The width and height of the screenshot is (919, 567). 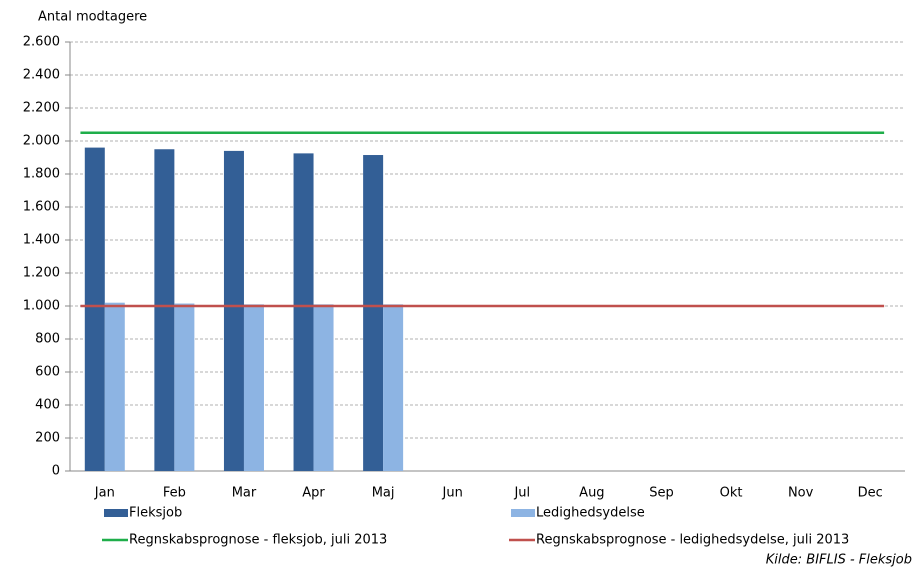 I want to click on x-tick-label: Aug, so click(x=591, y=493).